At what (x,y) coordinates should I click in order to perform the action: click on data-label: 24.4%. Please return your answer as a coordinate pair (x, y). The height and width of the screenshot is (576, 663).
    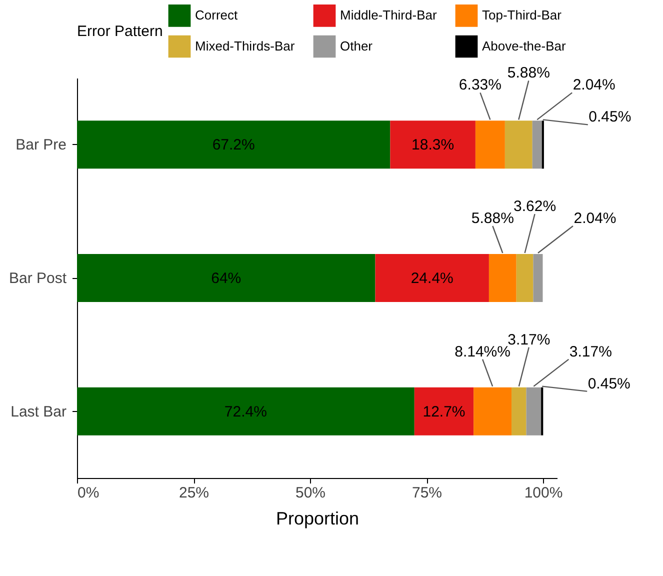
    Looking at the image, I should click on (432, 278).